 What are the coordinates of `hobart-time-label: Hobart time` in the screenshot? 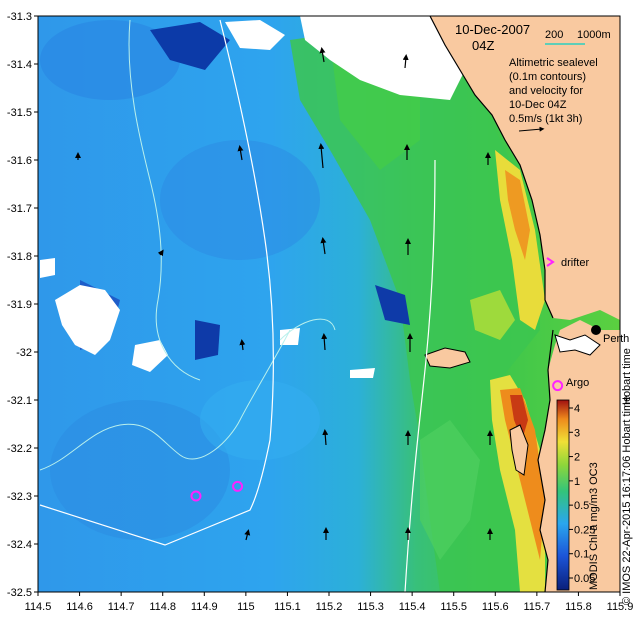 It's located at (627, 376).